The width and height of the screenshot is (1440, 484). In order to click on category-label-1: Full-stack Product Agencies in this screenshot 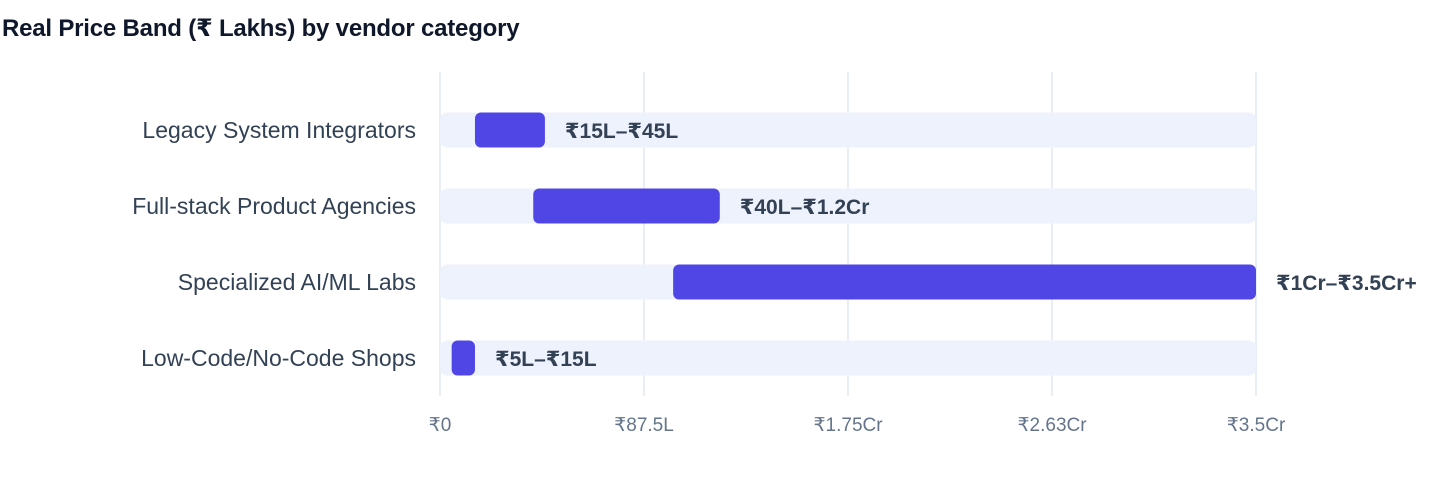, I will do `click(274, 206)`.